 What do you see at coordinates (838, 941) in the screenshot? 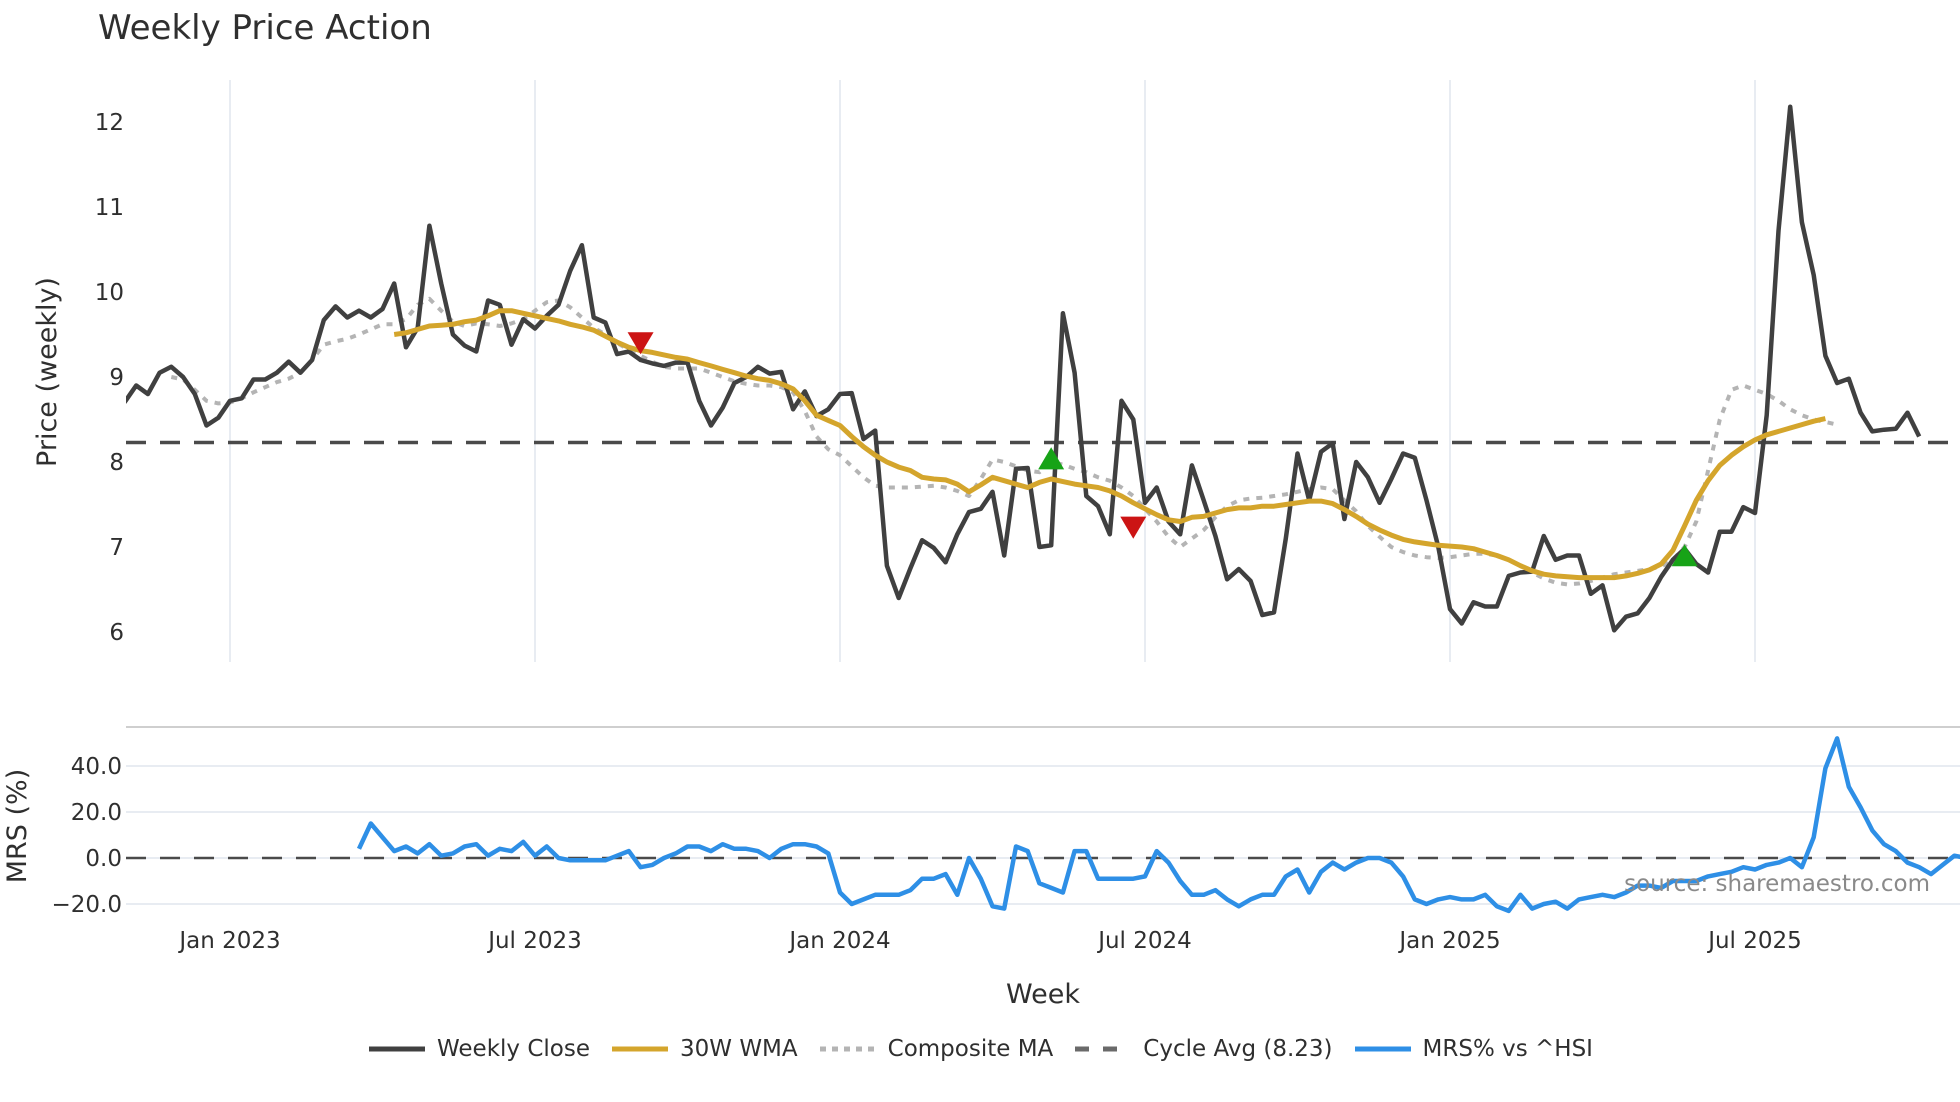
I see `x-tick-label: Jan 2024` at bounding box center [838, 941].